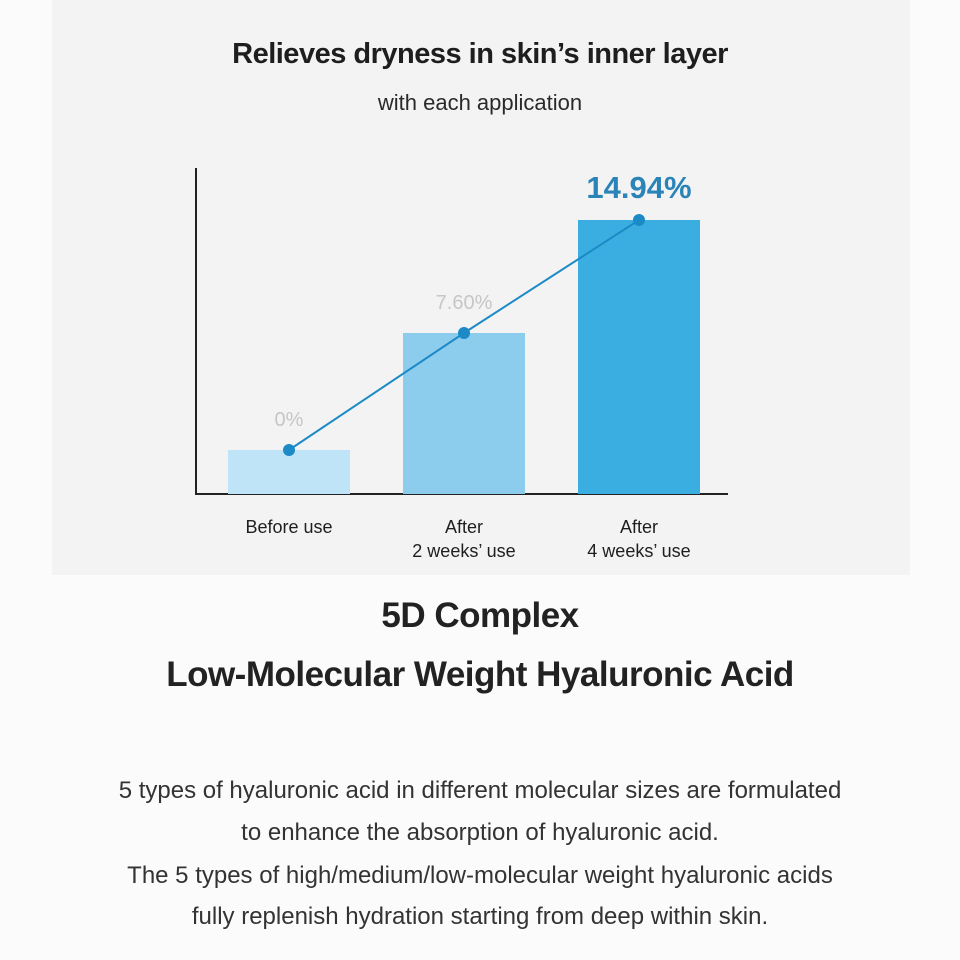  What do you see at coordinates (464, 303) in the screenshot?
I see `data-label: 7.60%` at bounding box center [464, 303].